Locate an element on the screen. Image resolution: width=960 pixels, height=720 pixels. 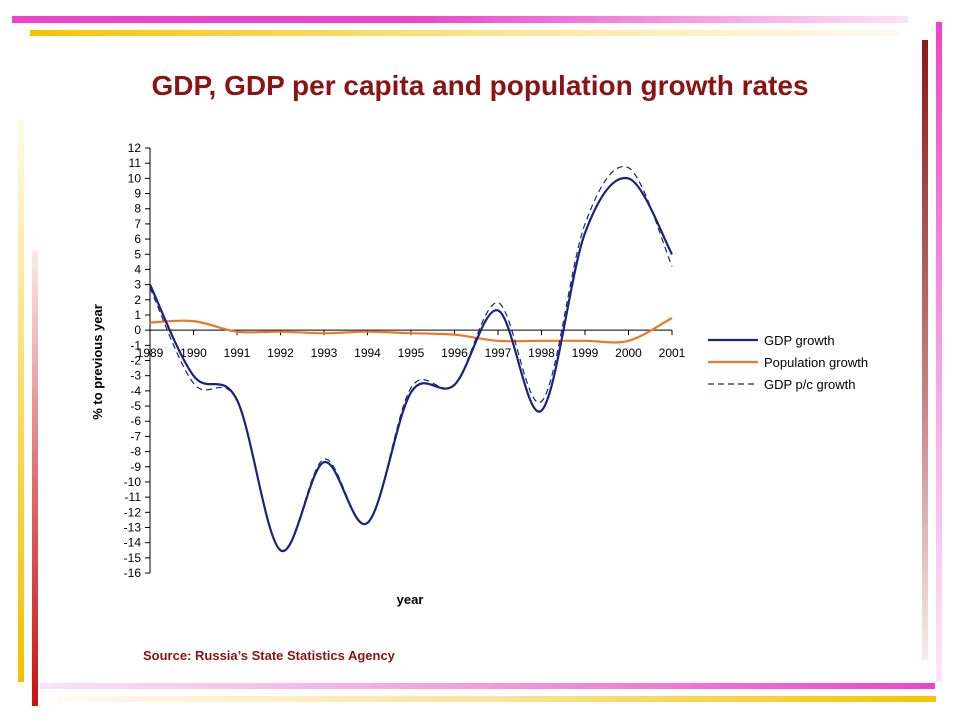
decorative-bar-left-yellow is located at coordinates (21, 401).